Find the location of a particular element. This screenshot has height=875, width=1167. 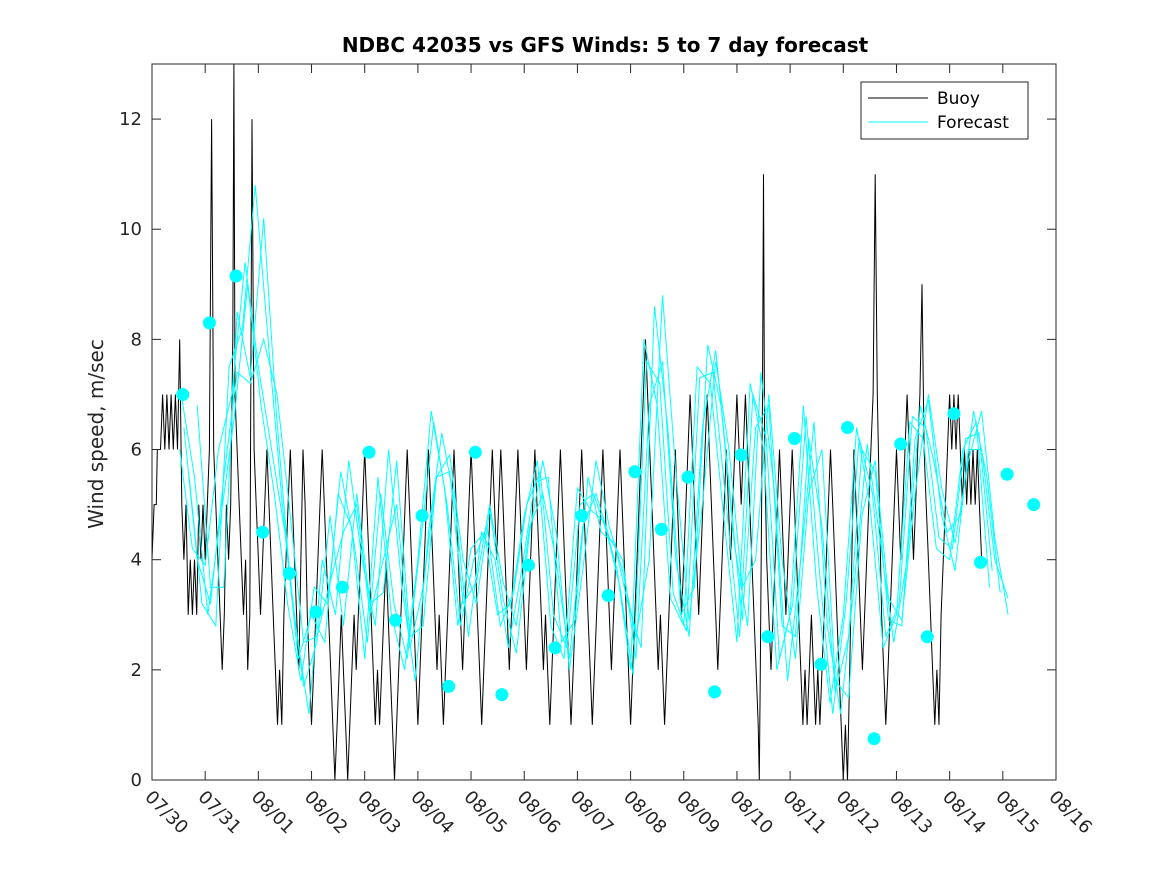

legend: Buoy Forecast is located at coordinates (944, 110).